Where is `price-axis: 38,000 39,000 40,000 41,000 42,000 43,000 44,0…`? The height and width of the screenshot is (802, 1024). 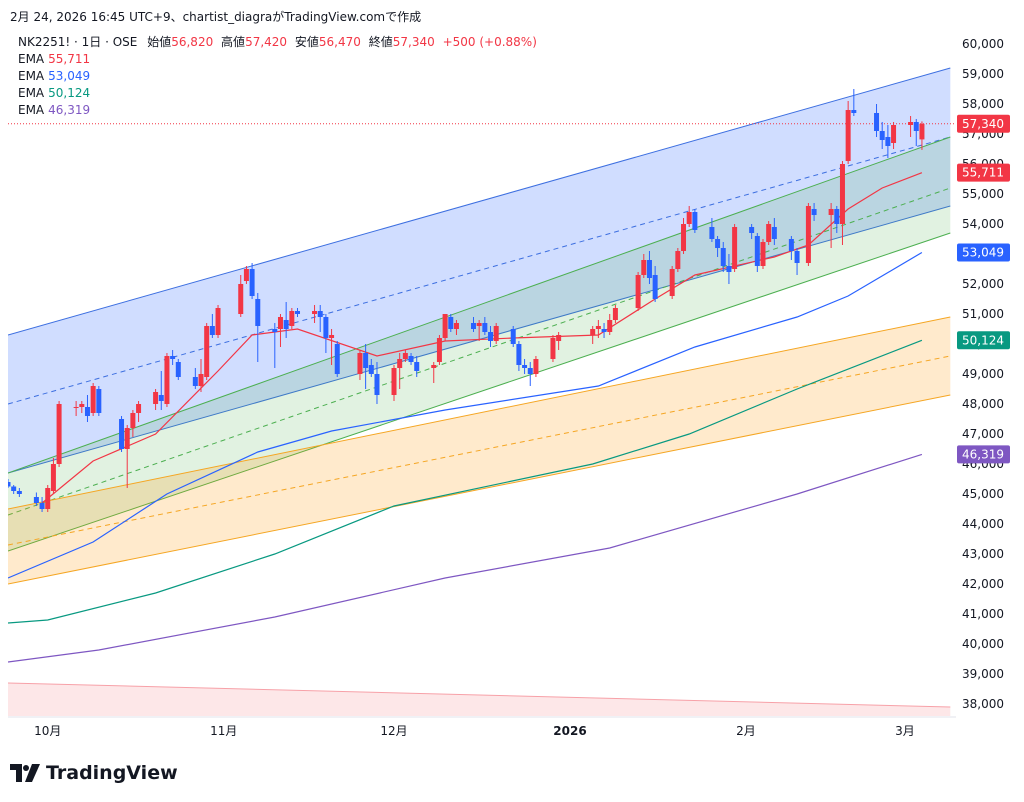
price-axis: 38,000 39,000 40,000 41,000 42,000 43,000 44,0… is located at coordinates (983, 374).